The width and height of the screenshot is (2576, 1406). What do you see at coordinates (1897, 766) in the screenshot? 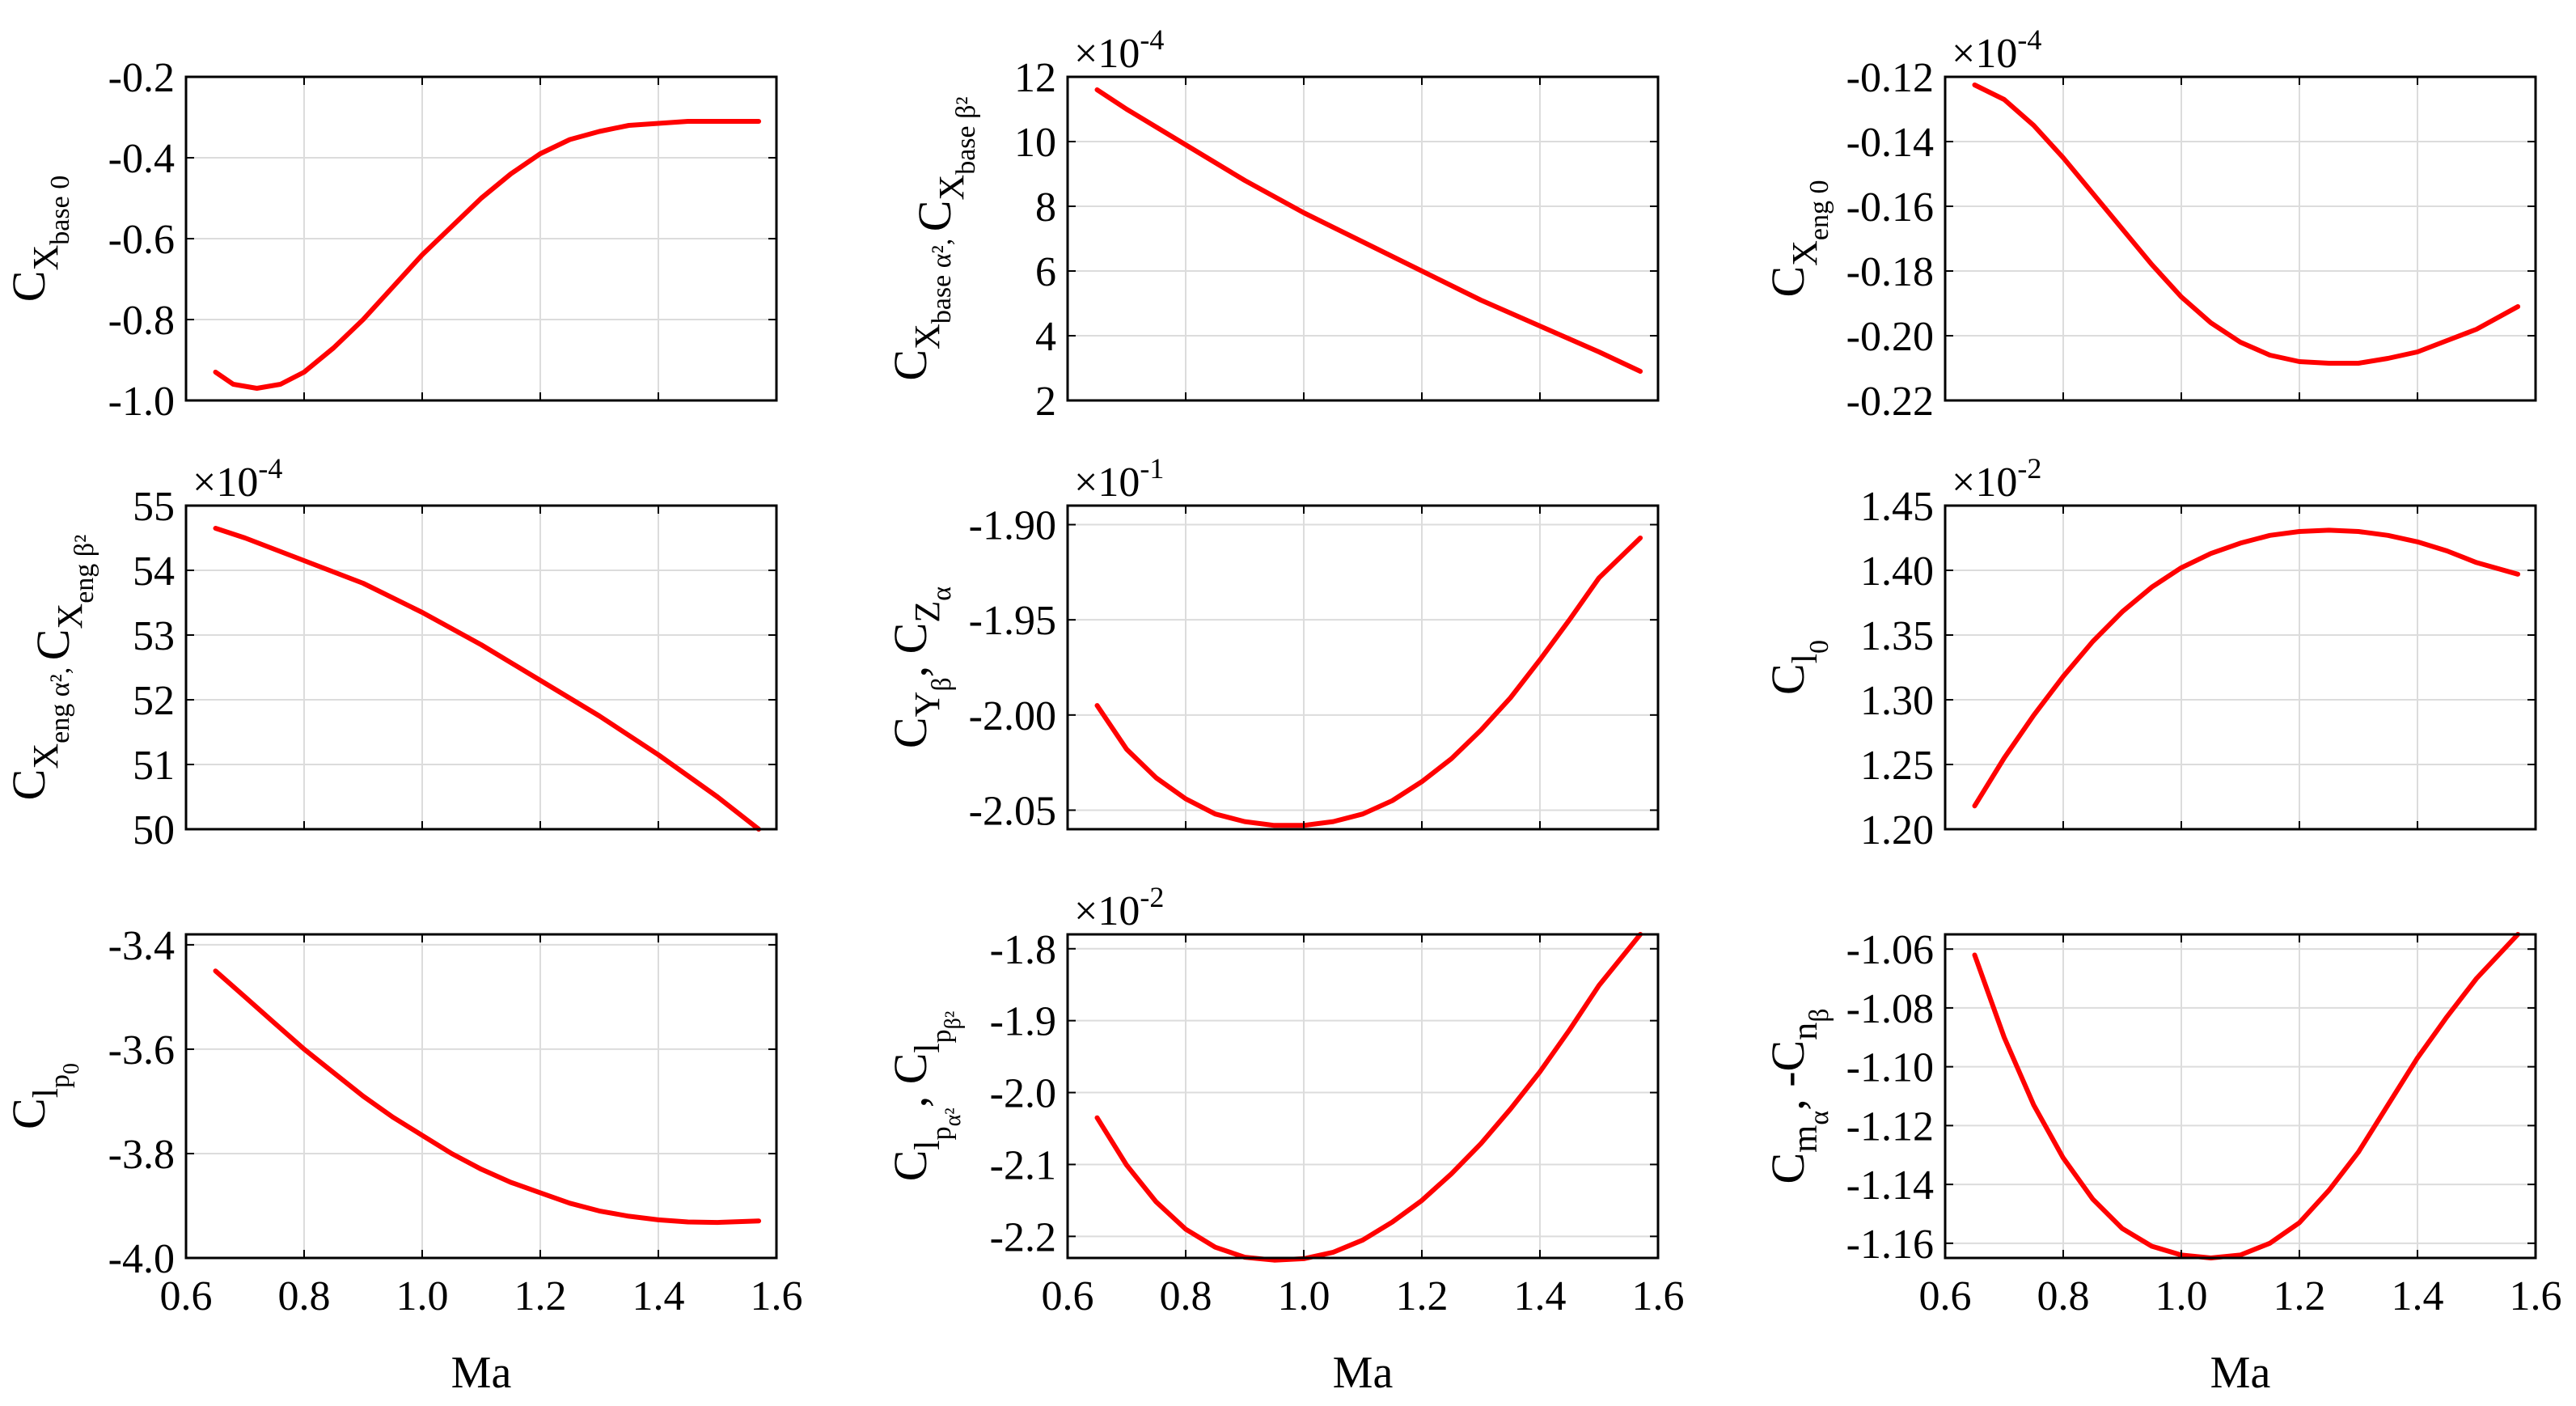
I see `y-tick-label: 1.25` at bounding box center [1897, 766].